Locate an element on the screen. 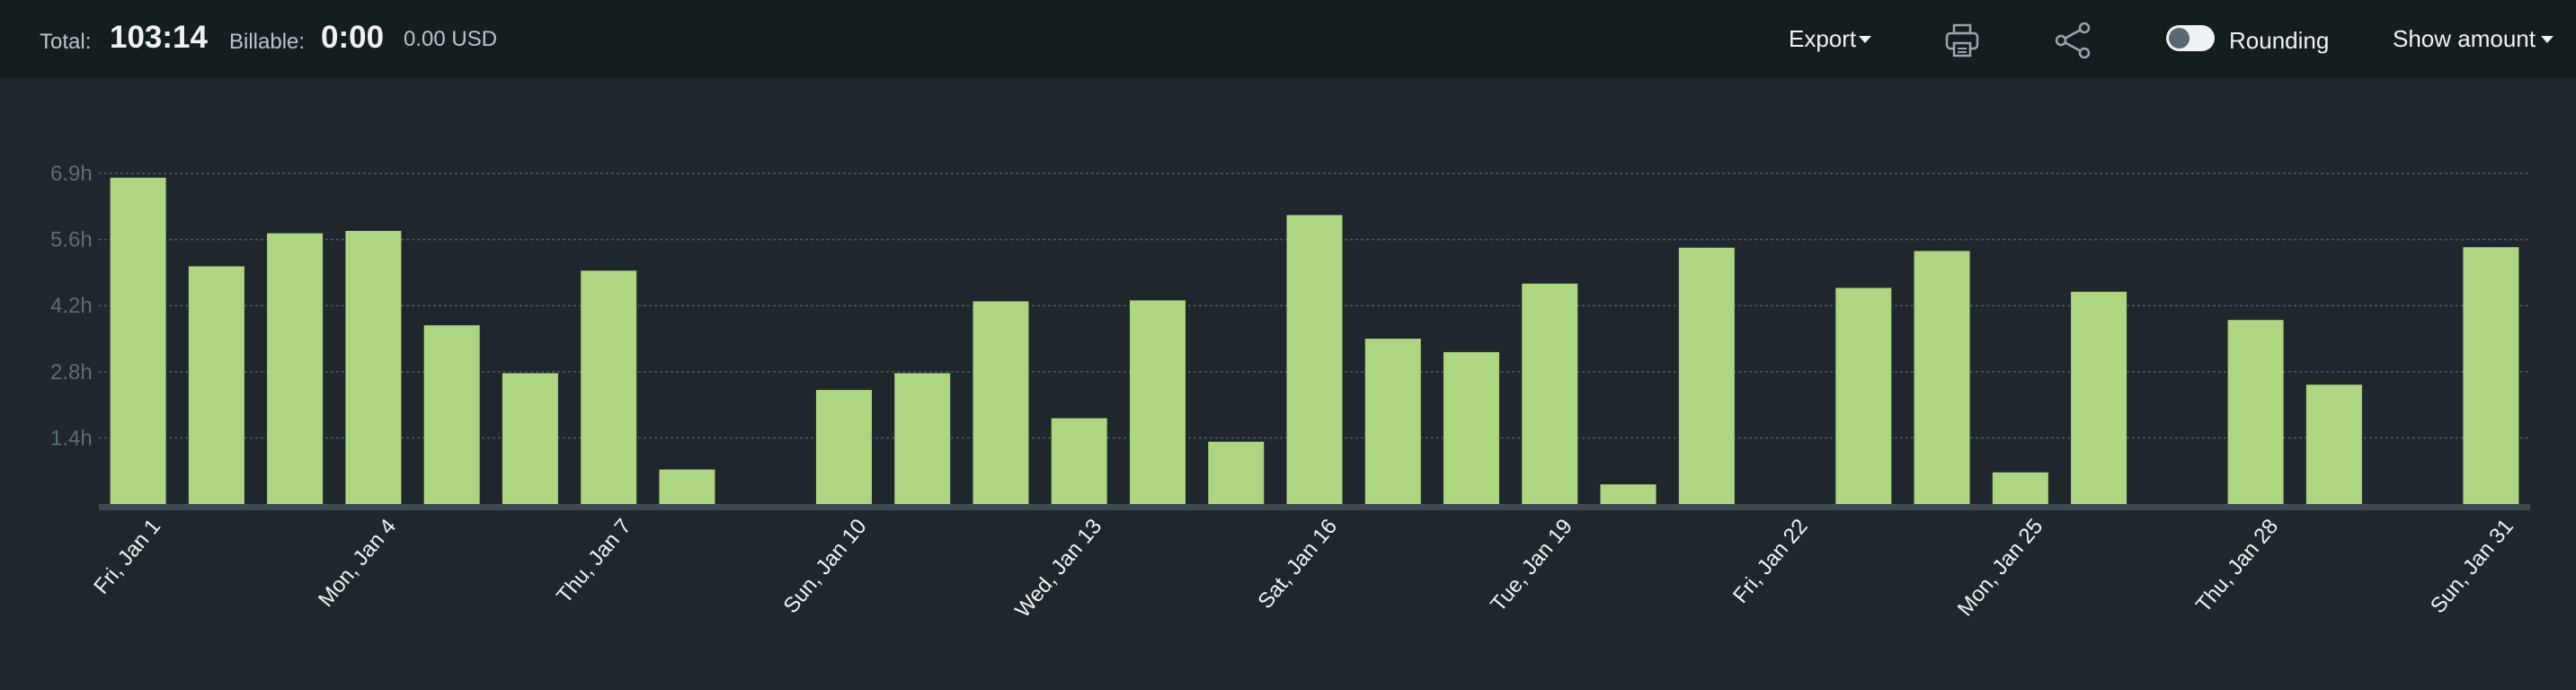  y-tick-label: 6.9h is located at coordinates (71, 174).